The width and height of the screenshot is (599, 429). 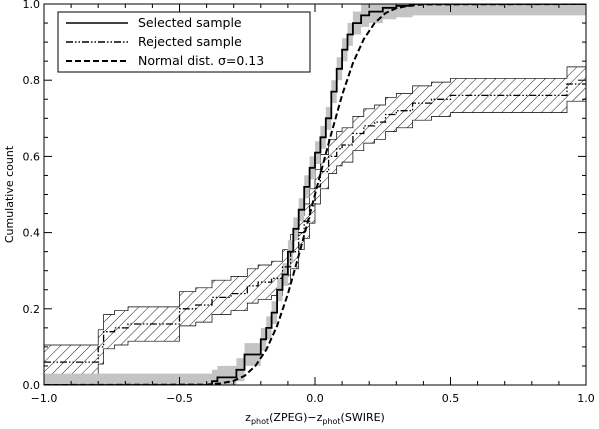 I want to click on legend-label-rejected: Rejected sample, so click(x=190, y=41).